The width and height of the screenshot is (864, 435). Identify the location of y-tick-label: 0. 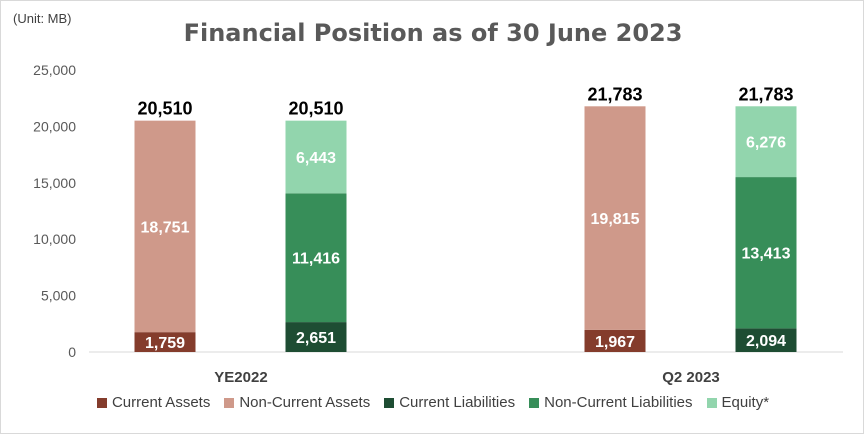
(72, 352).